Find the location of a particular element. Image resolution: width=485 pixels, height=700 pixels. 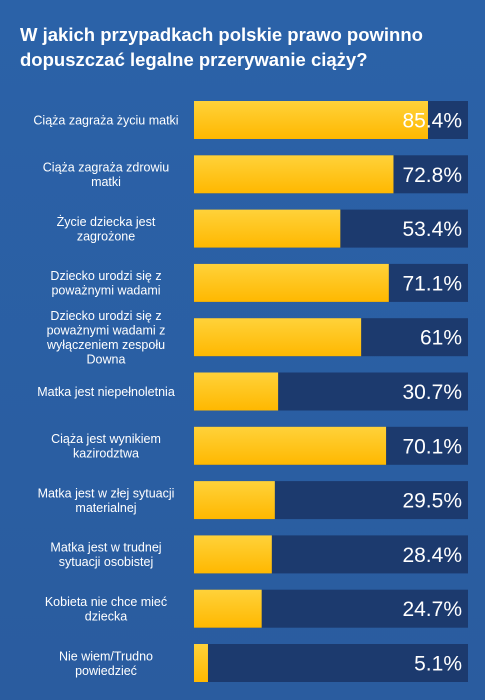

category-label: Downa is located at coordinates (106, 359).